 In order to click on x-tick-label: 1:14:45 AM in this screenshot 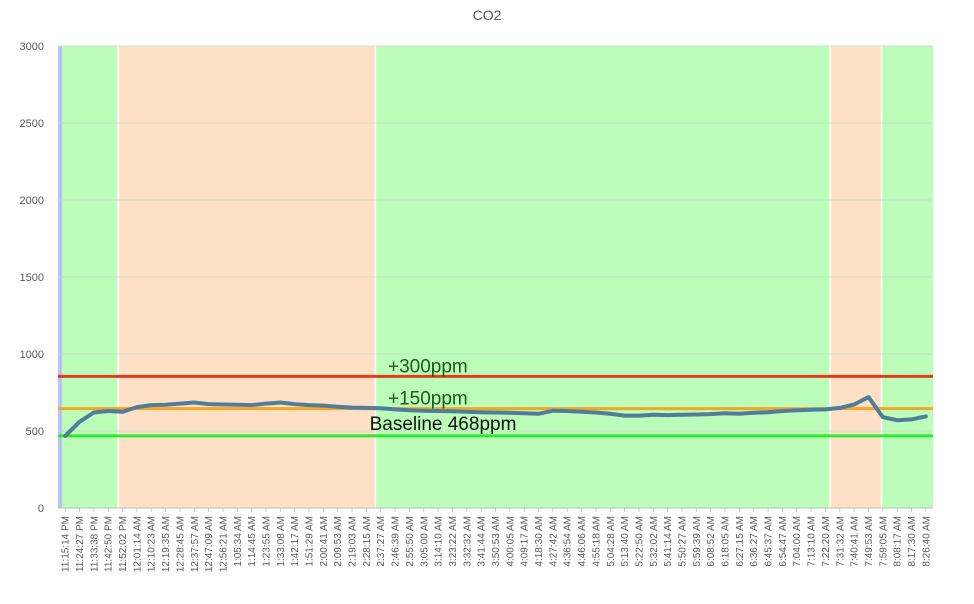, I will do `click(252, 541)`.